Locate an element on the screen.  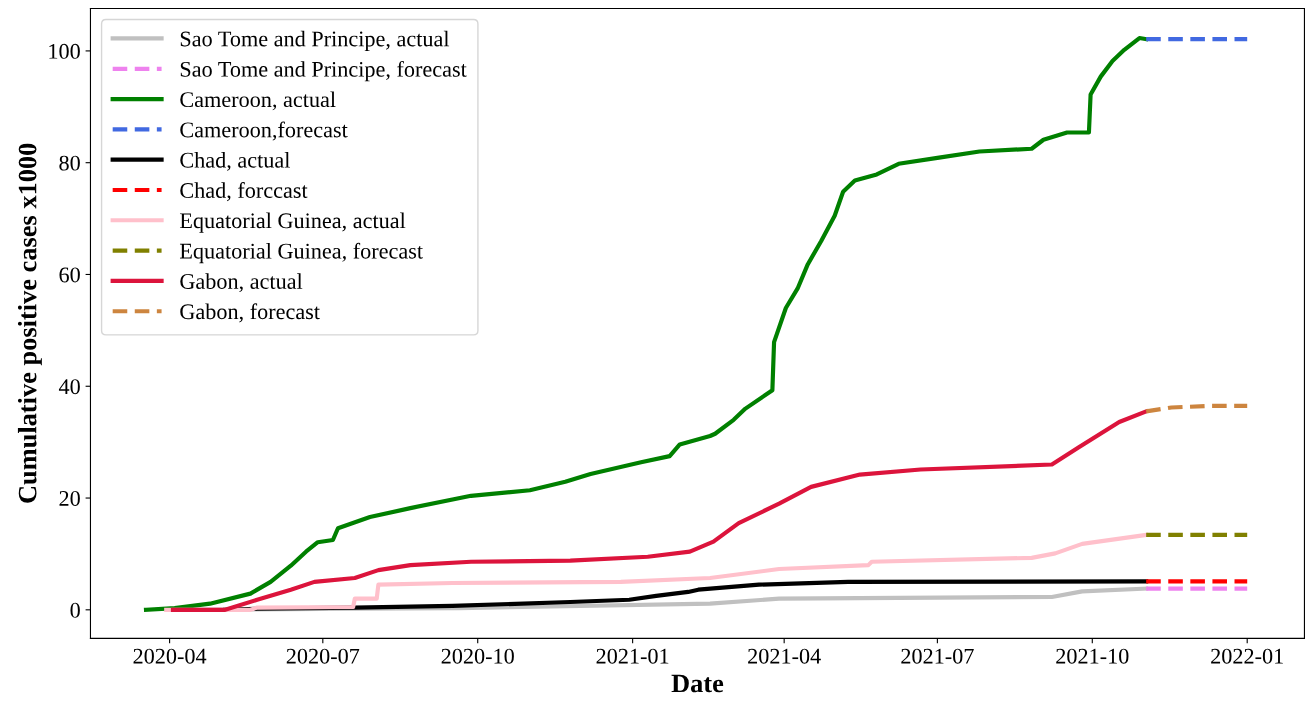
y-tick-label: 40 is located at coordinates (69, 387).